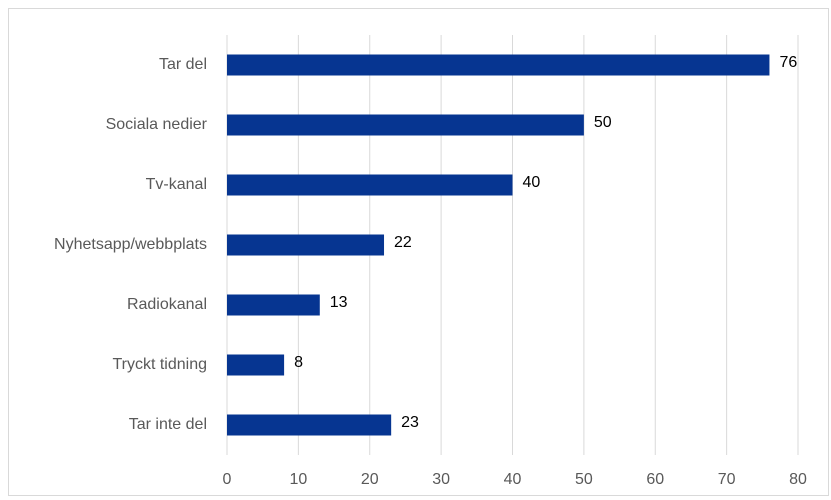 This screenshot has width=831, height=500. What do you see at coordinates (370, 479) in the screenshot?
I see `x-tick-label: 20` at bounding box center [370, 479].